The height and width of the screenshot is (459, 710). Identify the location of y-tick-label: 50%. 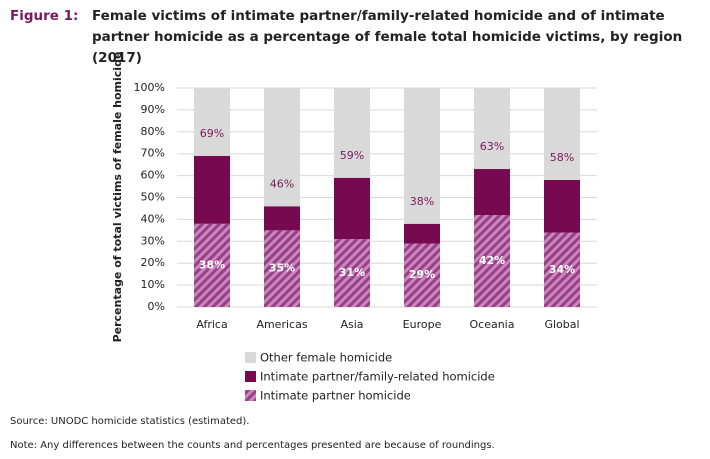
(153, 197).